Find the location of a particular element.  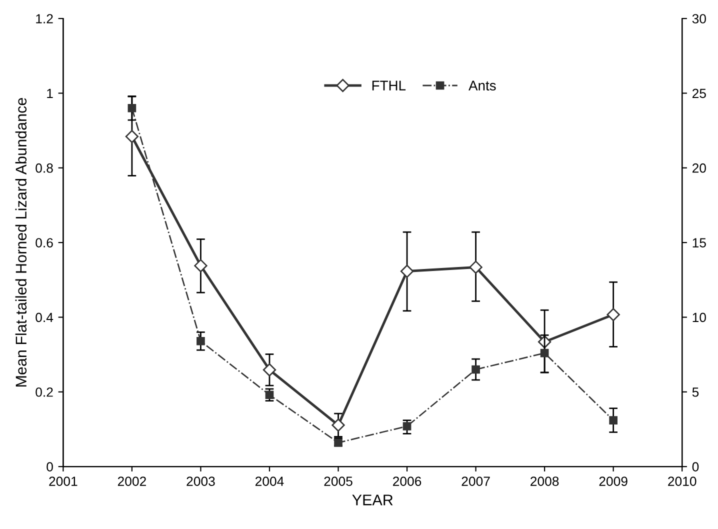

legend-label: FTHL is located at coordinates (389, 85).